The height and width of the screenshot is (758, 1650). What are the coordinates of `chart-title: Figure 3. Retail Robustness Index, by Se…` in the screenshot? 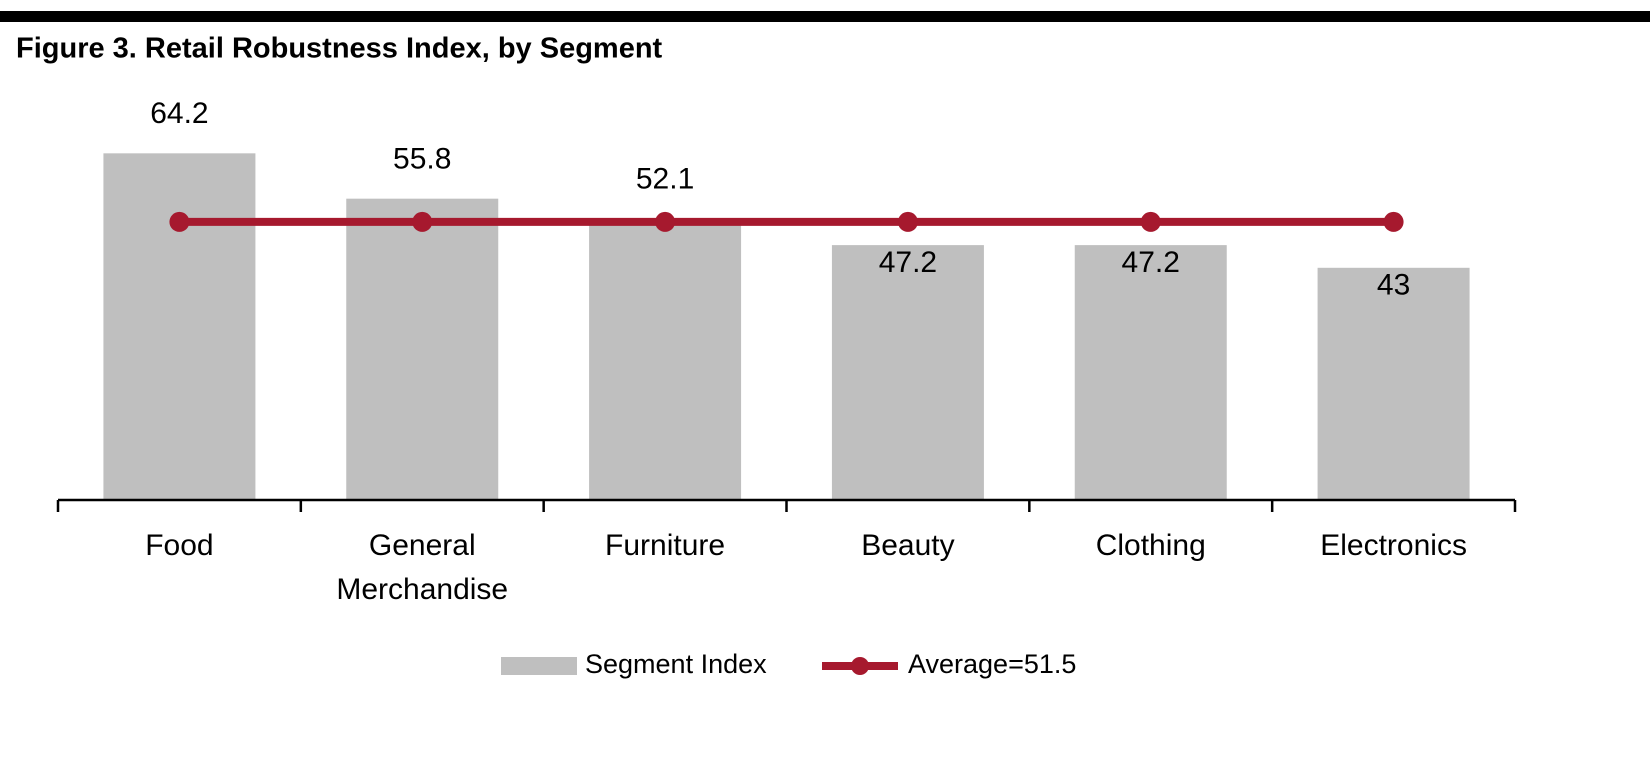 It's located at (339, 49).